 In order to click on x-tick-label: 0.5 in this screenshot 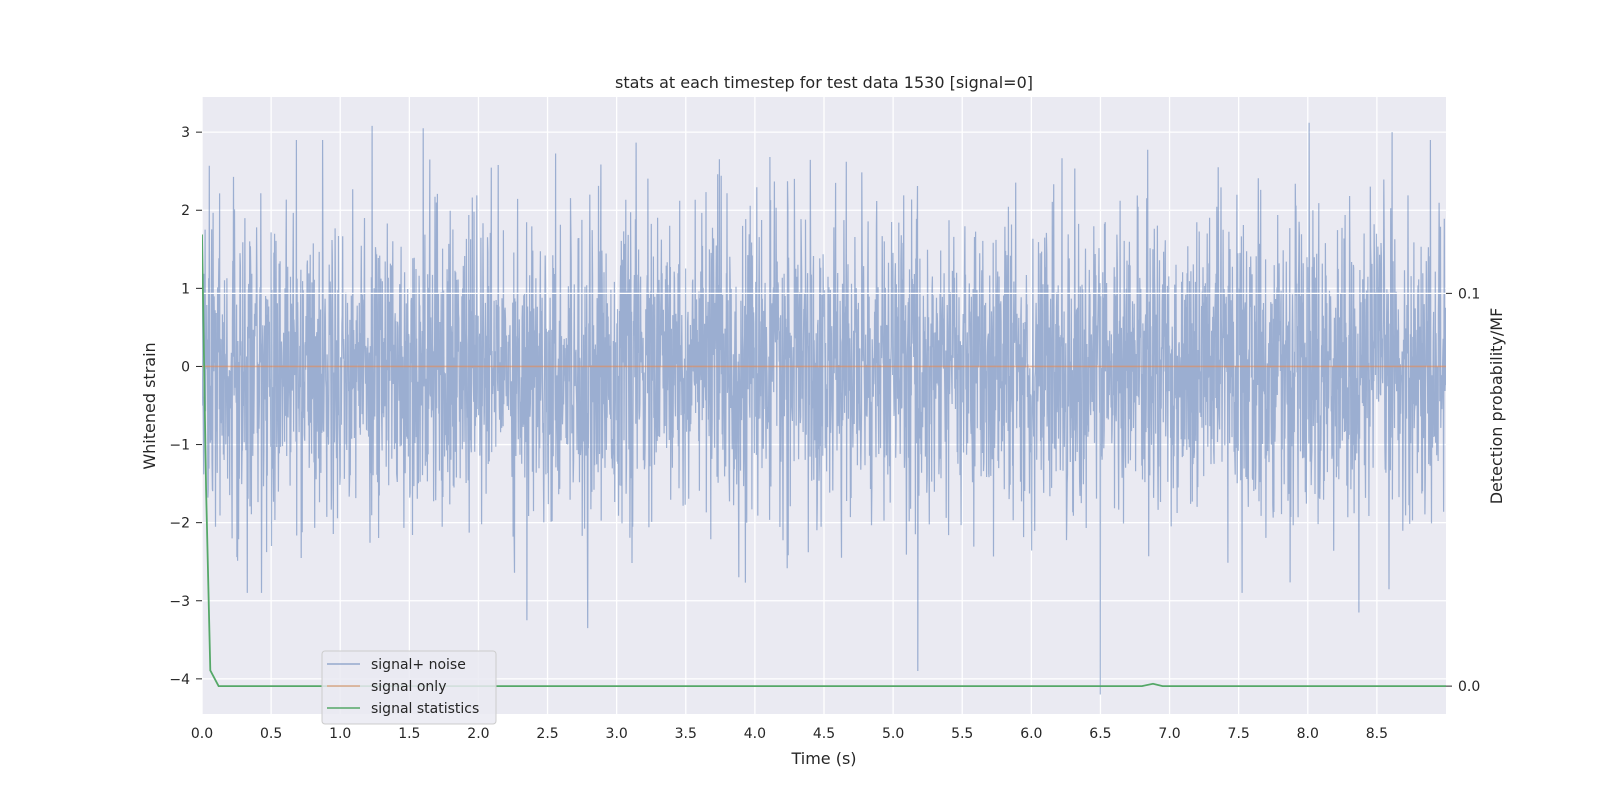, I will do `click(271, 734)`.